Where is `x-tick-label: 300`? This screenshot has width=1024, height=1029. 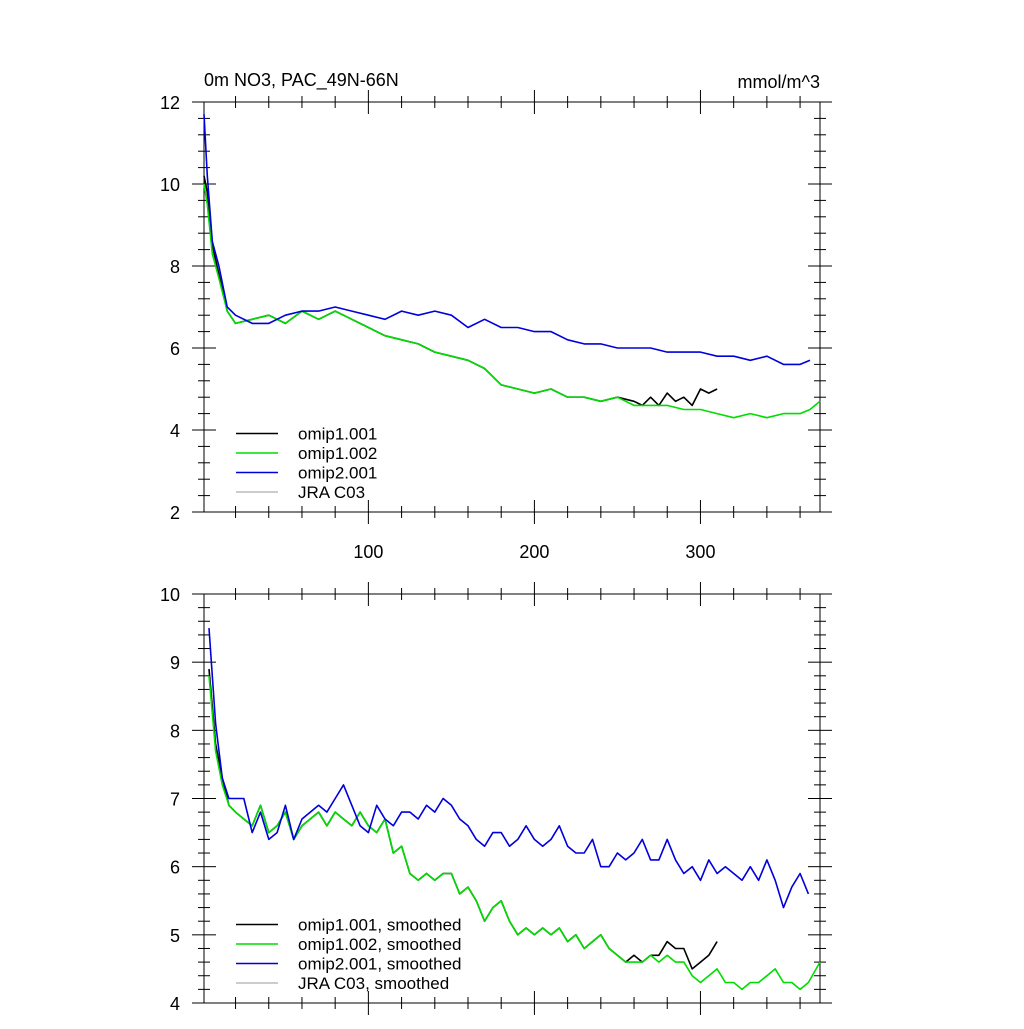 x-tick-label: 300 is located at coordinates (700, 552).